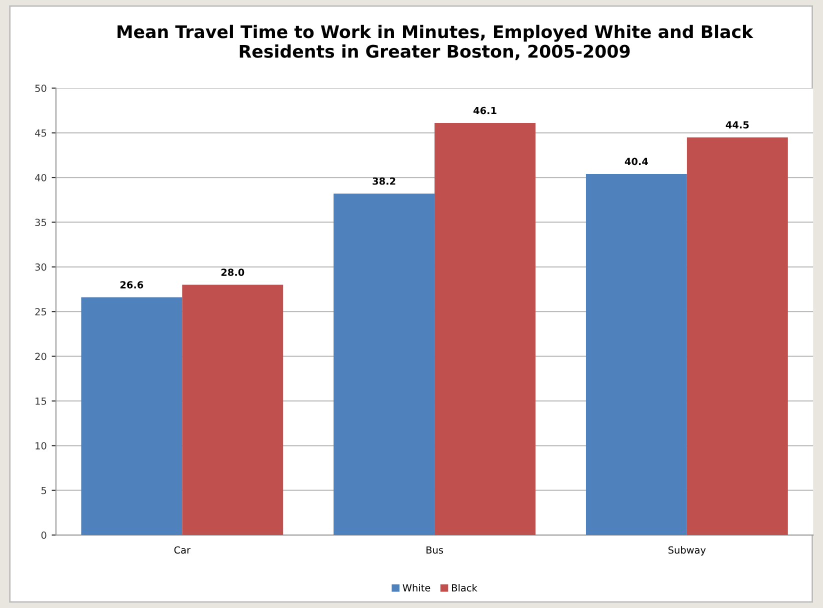 Image resolution: width=823 pixels, height=608 pixels. What do you see at coordinates (43, 535) in the screenshot?
I see `y-tick-label: 0` at bounding box center [43, 535].